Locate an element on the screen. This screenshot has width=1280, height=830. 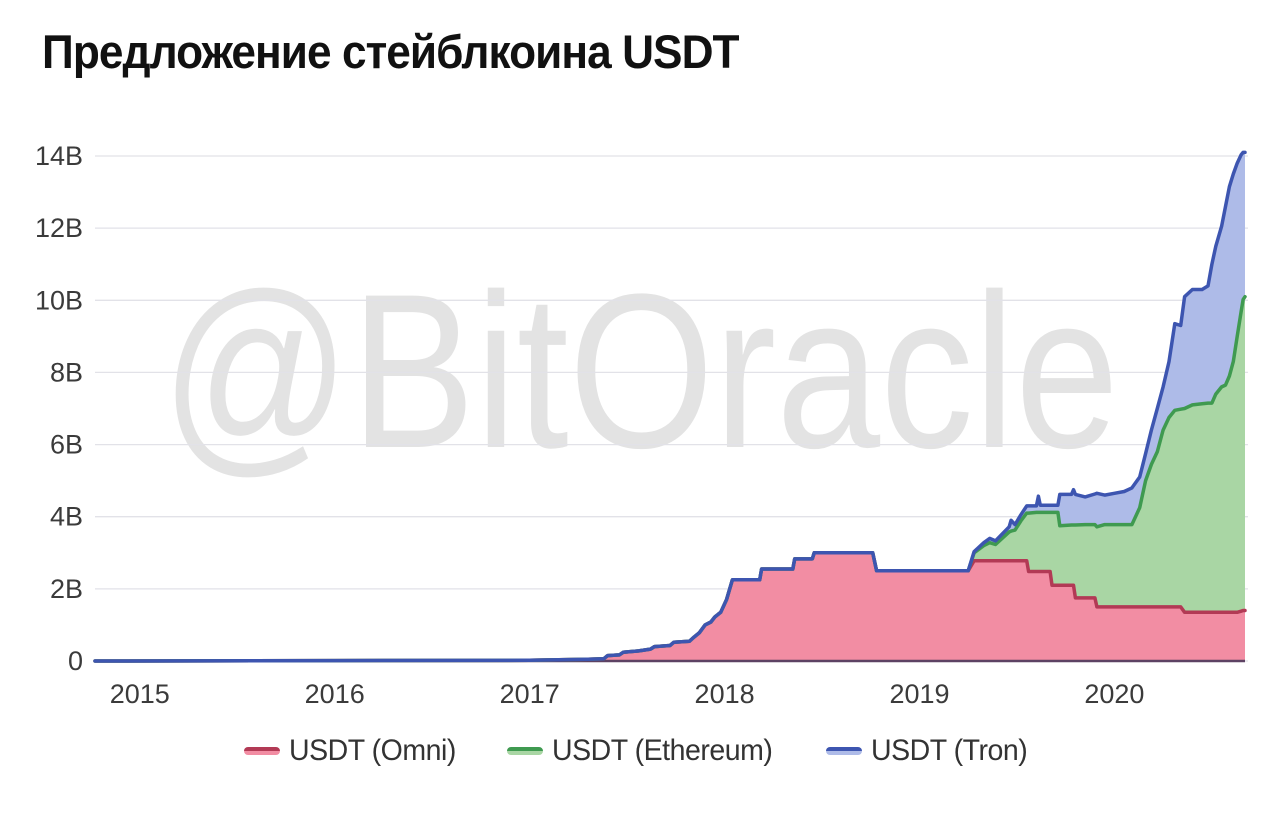
legend-item-1: USDT (Omni) is located at coordinates (354, 751).